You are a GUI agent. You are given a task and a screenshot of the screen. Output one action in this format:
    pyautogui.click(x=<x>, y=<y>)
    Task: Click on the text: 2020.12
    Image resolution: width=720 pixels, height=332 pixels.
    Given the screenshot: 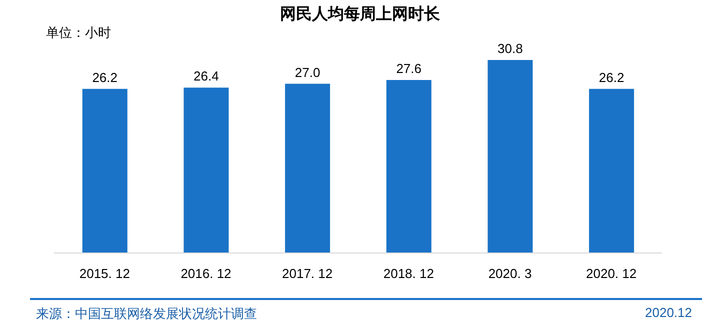 What is the action you would take?
    pyautogui.click(x=668, y=312)
    